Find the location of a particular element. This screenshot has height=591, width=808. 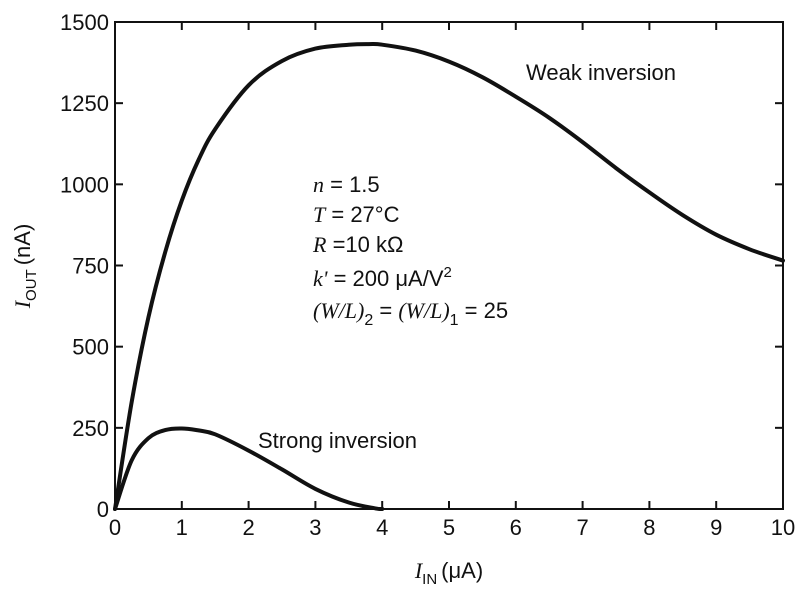

param-k-prime: k' = 200 μA/V2 is located at coordinates (382, 277).